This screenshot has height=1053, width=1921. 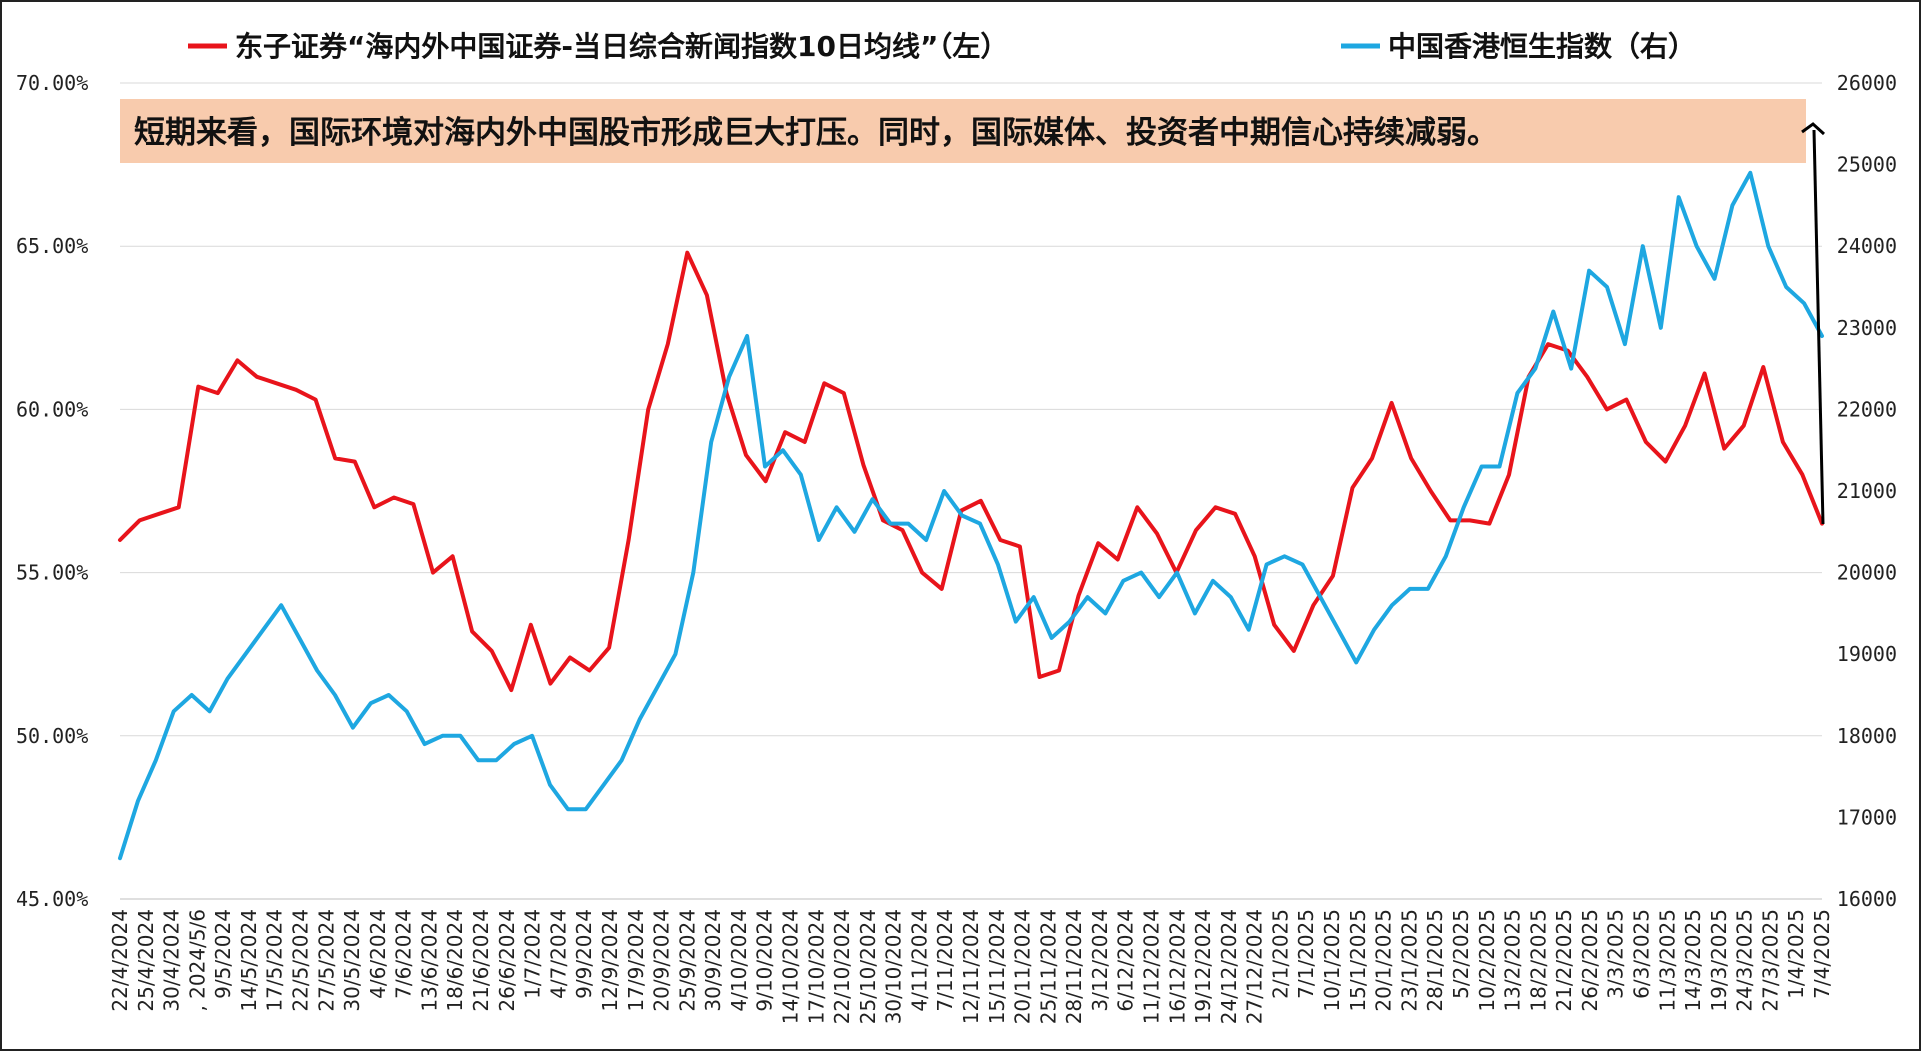 What do you see at coordinates (1867, 654) in the screenshot?
I see `y-right-tick-label: 19000` at bounding box center [1867, 654].